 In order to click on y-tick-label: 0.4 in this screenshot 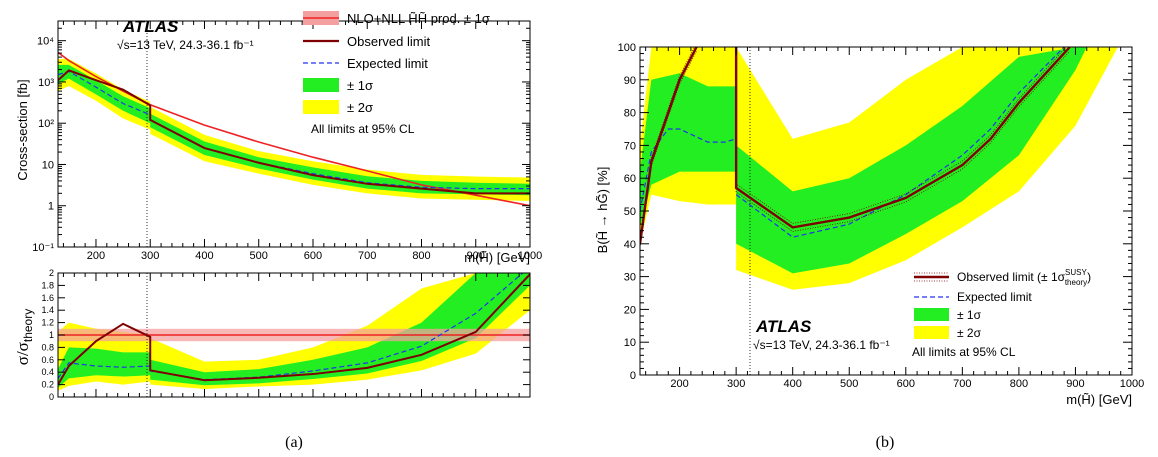, I will do `click(47, 372)`.